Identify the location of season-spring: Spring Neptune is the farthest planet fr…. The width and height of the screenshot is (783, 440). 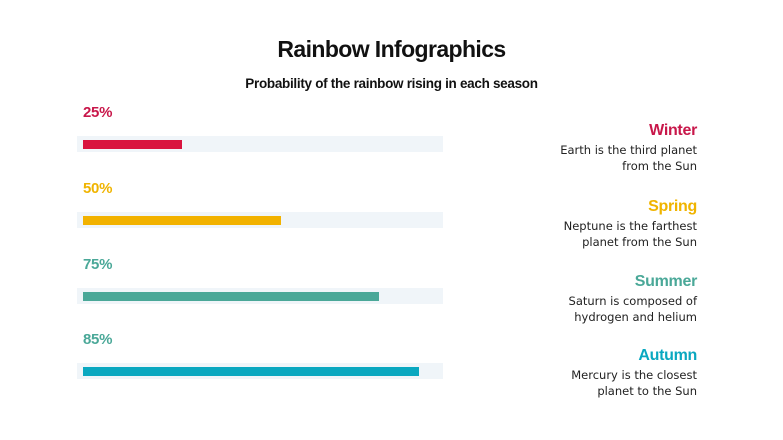
(597, 224).